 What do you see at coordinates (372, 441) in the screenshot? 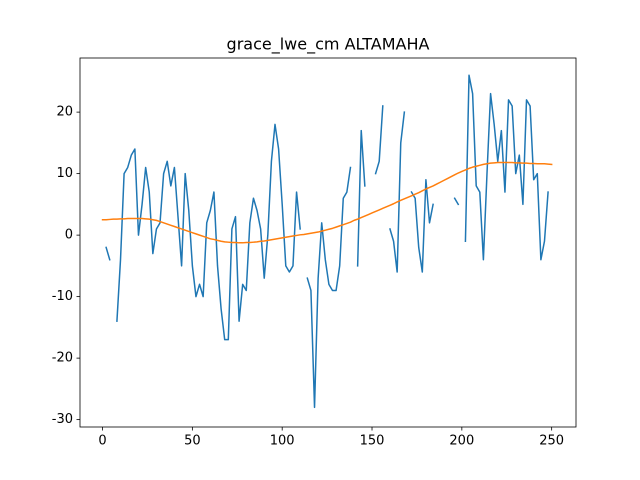
I see `x-tick-label: 150` at bounding box center [372, 441].